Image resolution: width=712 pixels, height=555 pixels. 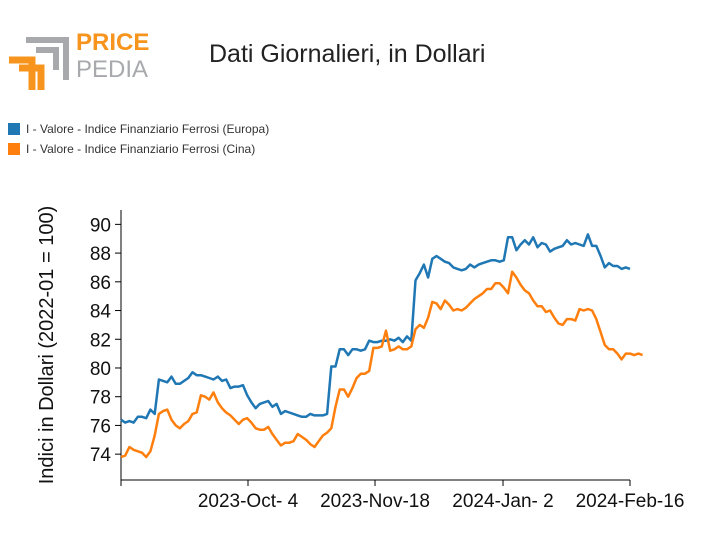 I want to click on x-tick-label: 2023-Nov-18, so click(x=375, y=501).